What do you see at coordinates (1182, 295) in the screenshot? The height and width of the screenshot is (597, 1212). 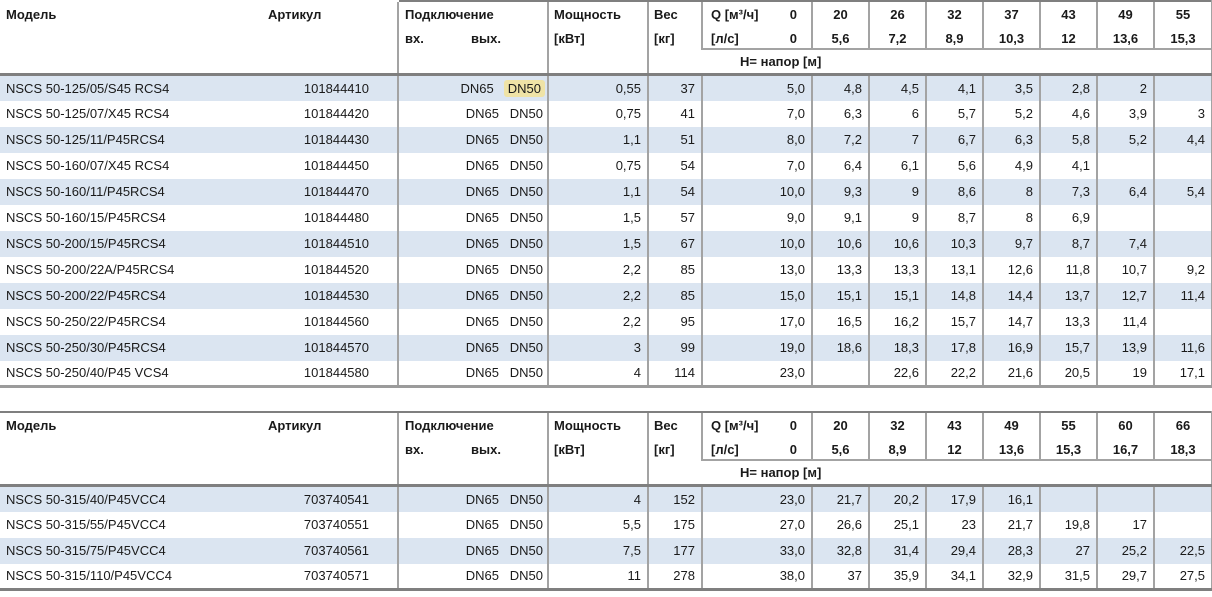 I see `head-value-cell: 11,4` at bounding box center [1182, 295].